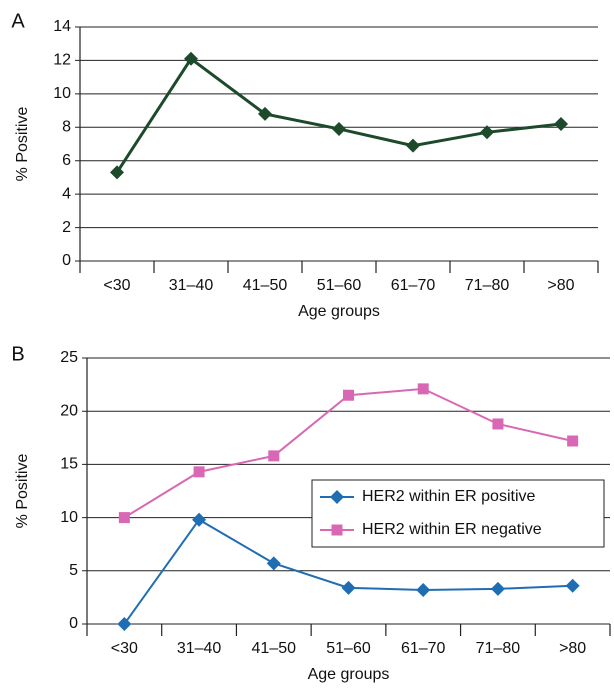 Image resolution: width=614 pixels, height=691 pixels. Describe the element at coordinates (66, 193) in the screenshot. I see `y-tick-label: 4` at that location.